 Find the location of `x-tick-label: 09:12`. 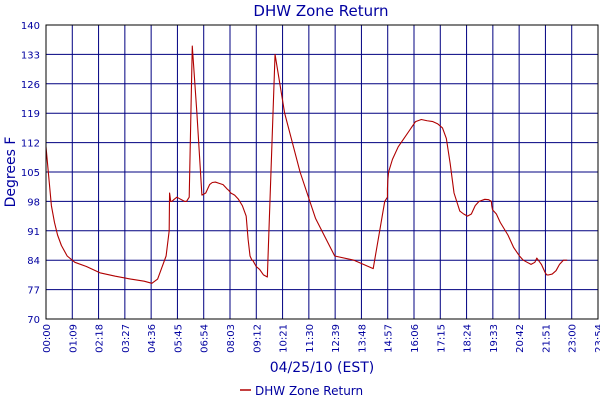

x-tick-label: 09:12 is located at coordinates (257, 338).